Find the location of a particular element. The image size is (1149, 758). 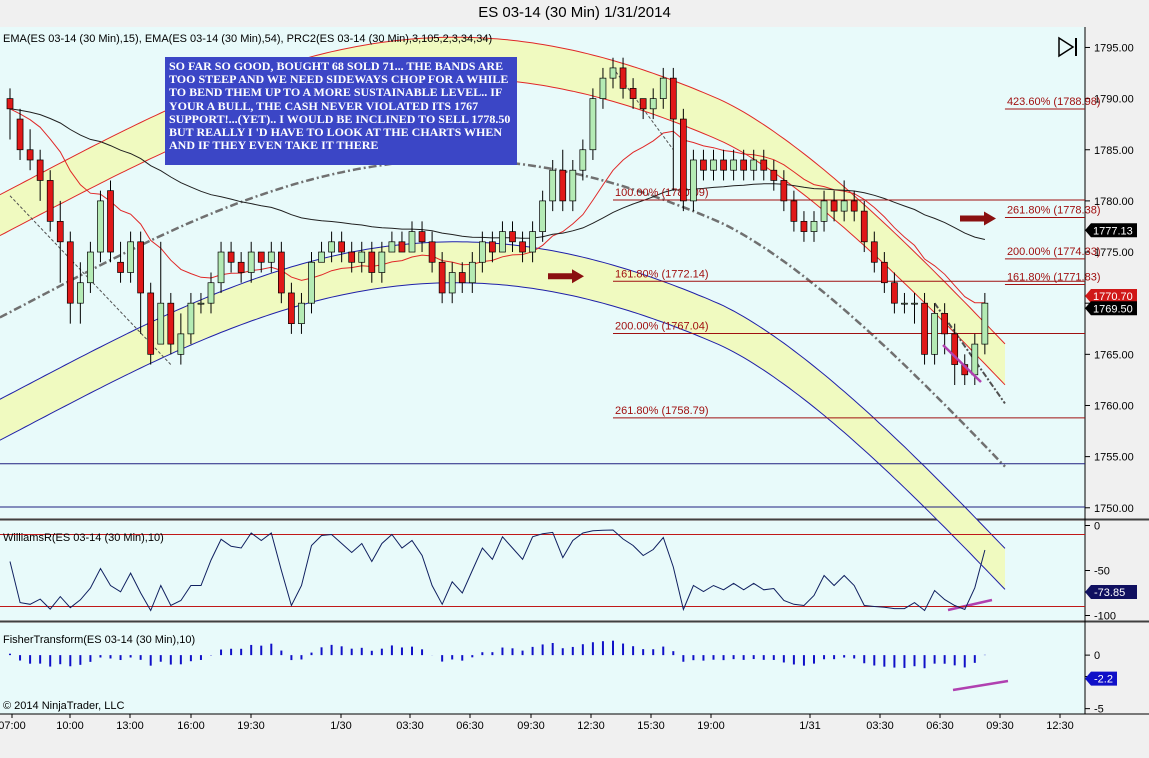

fib-level-label: 261.80% (1778.38) is located at coordinates (1054, 210).